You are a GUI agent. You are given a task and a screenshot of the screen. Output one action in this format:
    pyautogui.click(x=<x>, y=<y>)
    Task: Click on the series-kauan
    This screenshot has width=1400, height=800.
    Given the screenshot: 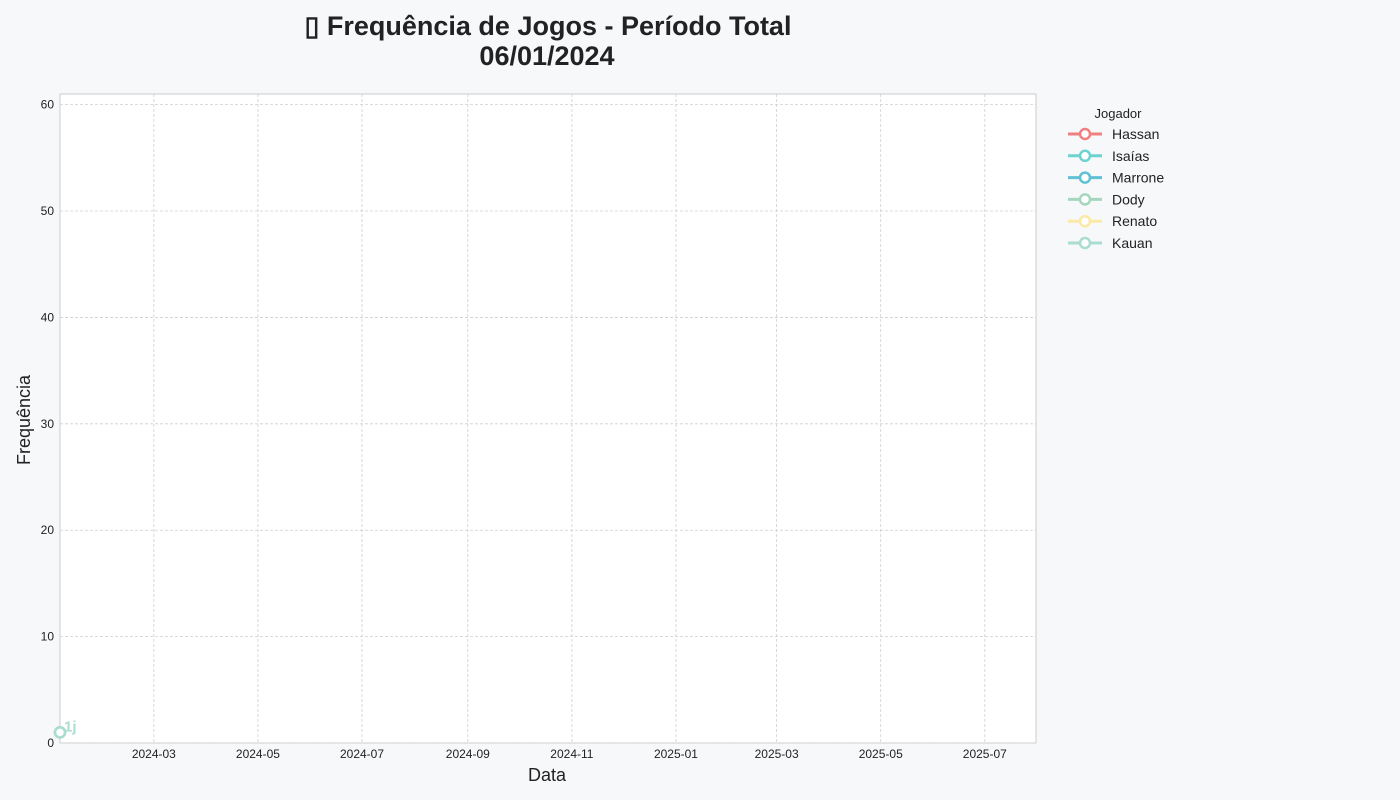 What is the action you would take?
    pyautogui.click(x=60, y=732)
    